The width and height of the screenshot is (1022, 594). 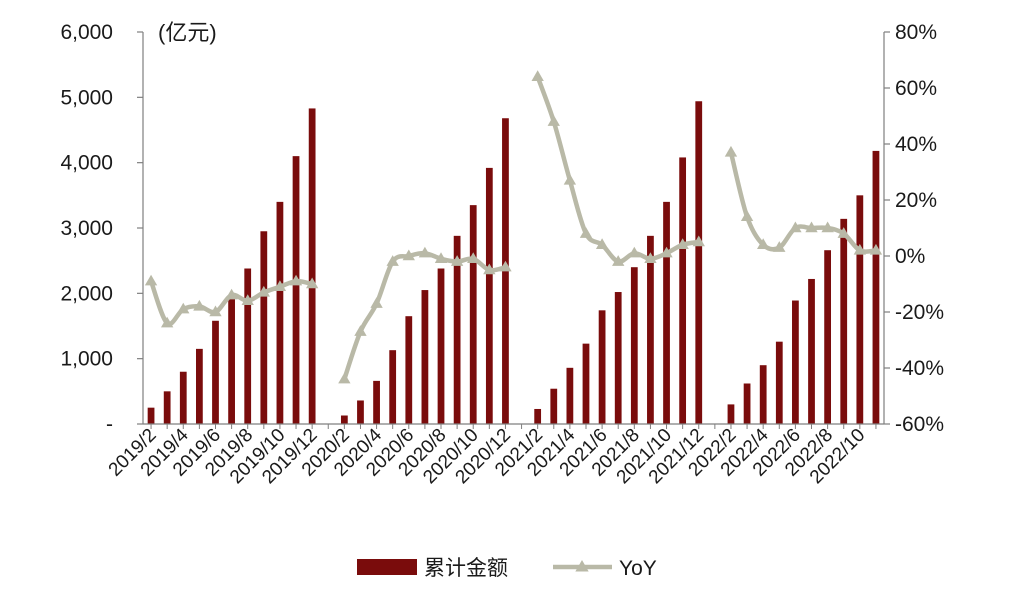 What do you see at coordinates (916, 200) in the screenshot?
I see `right-tick-label: 20%` at bounding box center [916, 200].